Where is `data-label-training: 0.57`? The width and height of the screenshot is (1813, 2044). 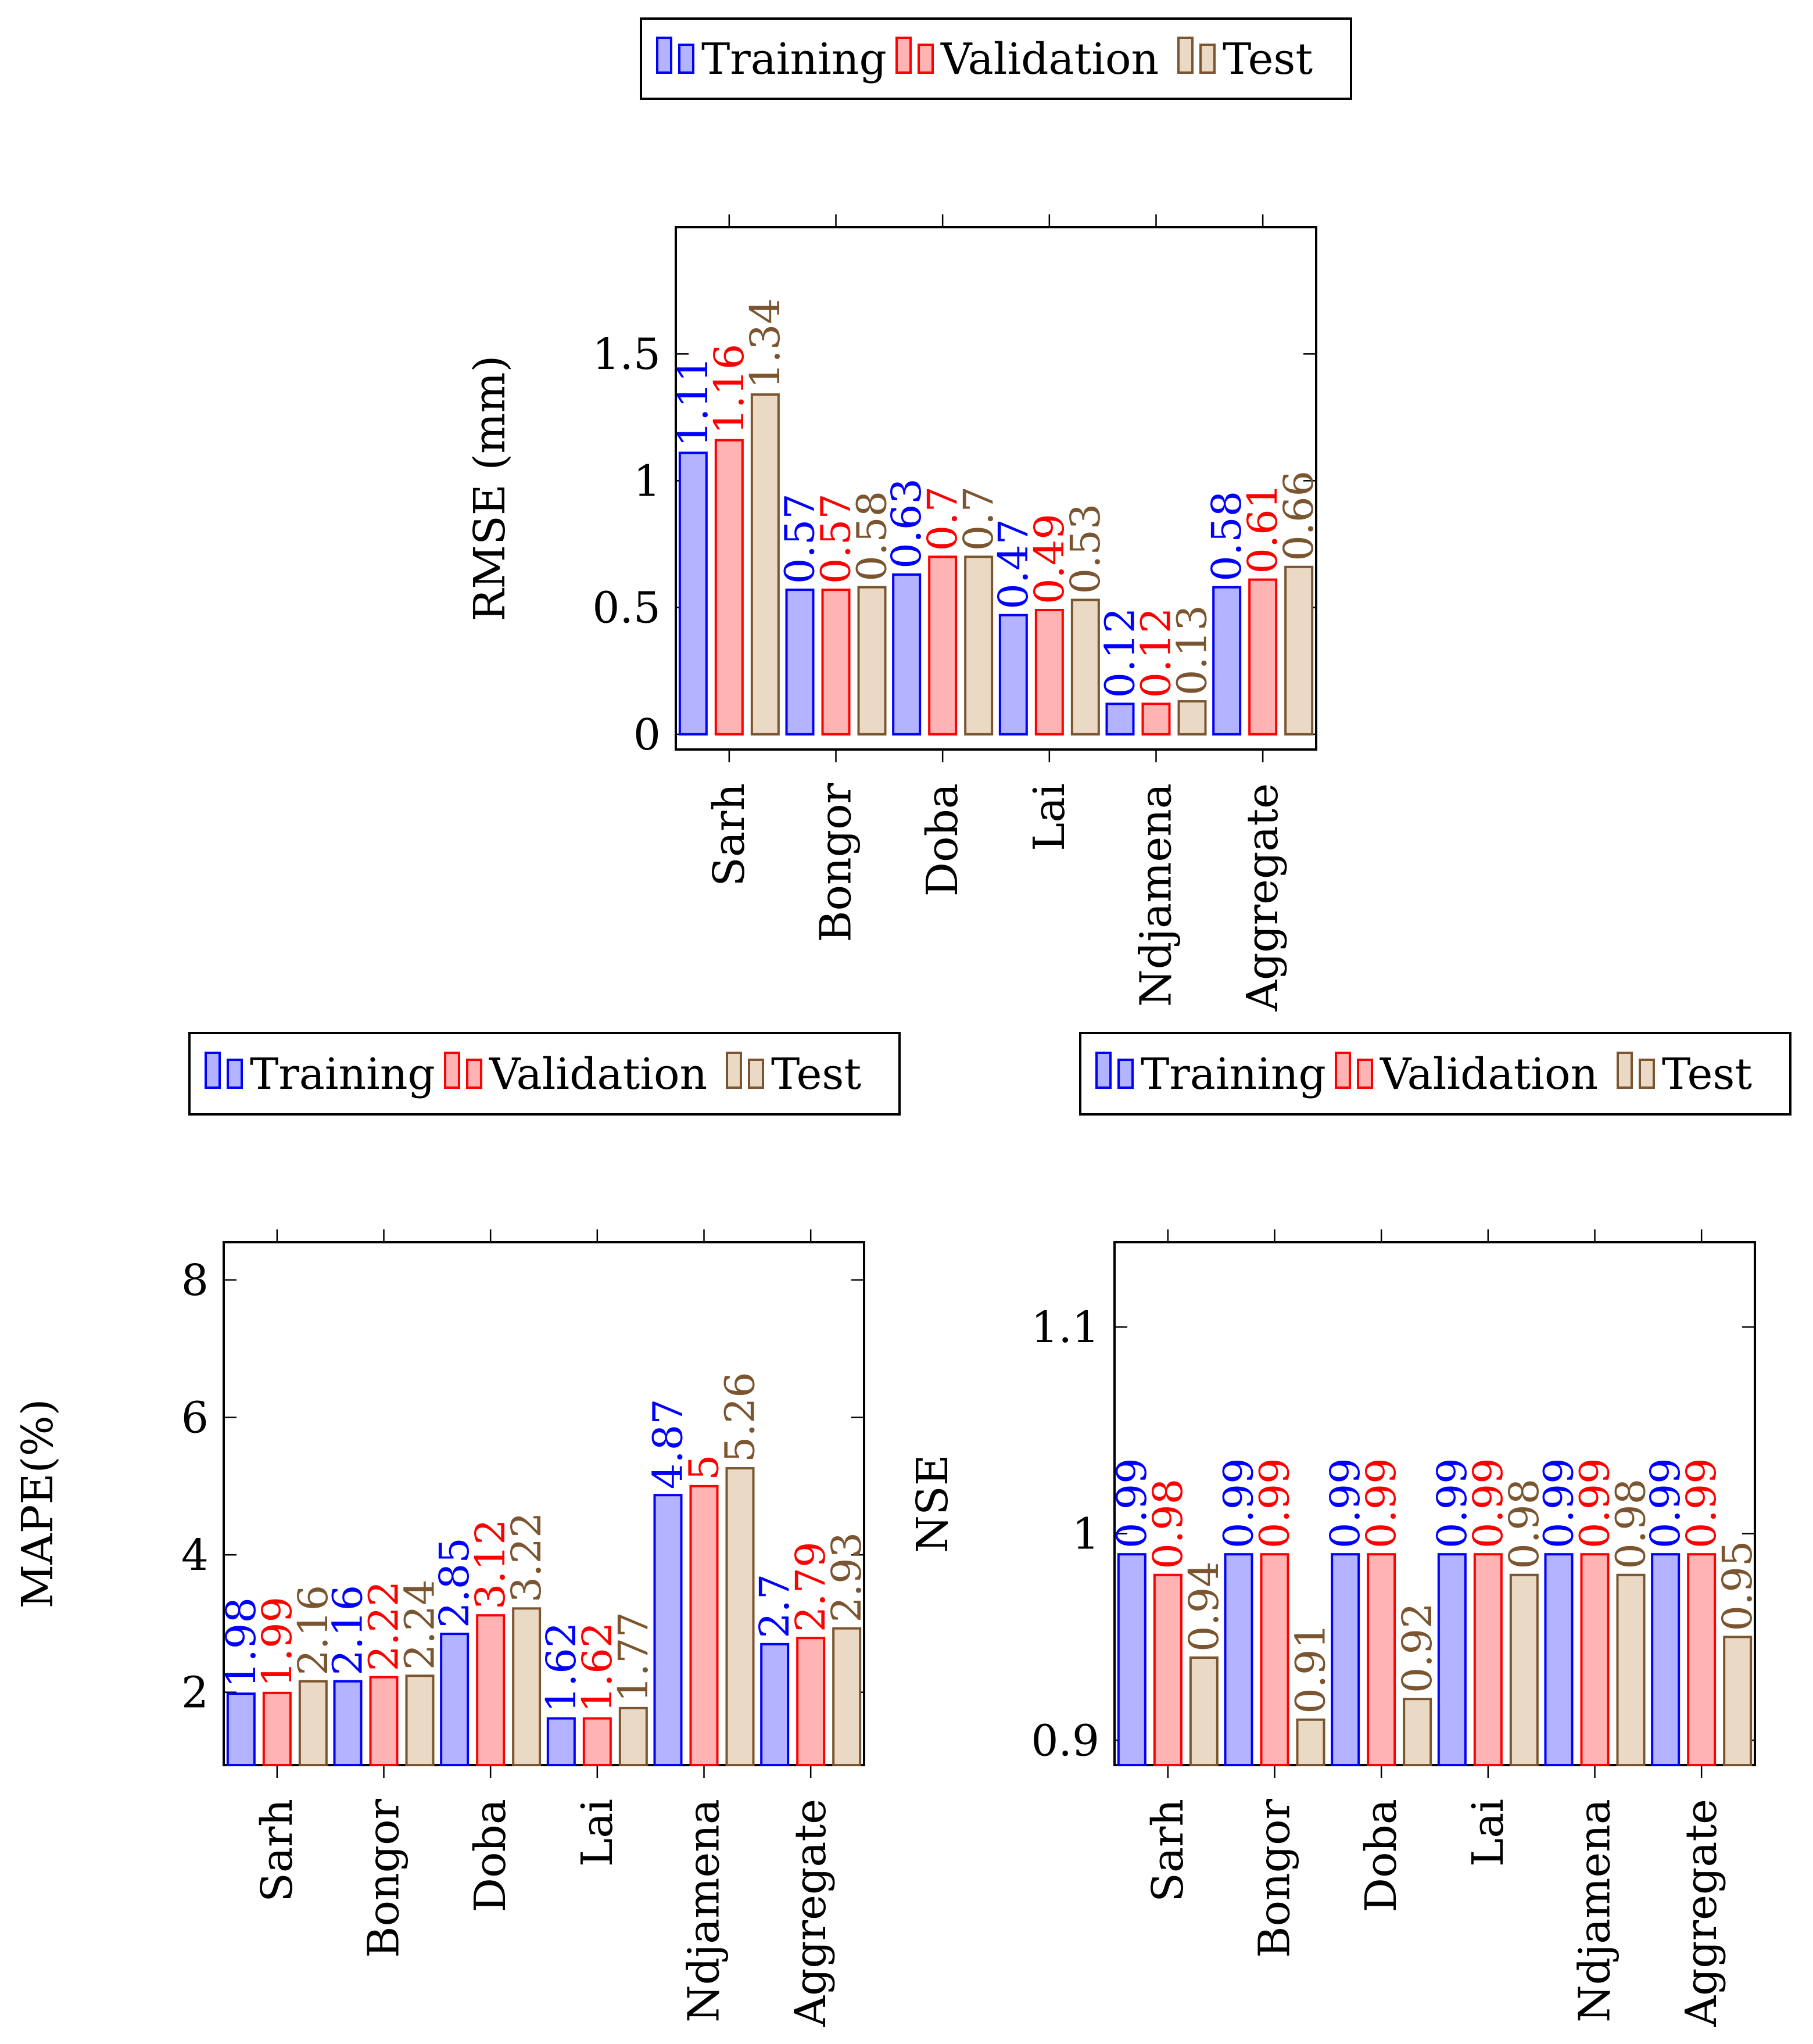
data-label-training: 0.57 is located at coordinates (800, 538).